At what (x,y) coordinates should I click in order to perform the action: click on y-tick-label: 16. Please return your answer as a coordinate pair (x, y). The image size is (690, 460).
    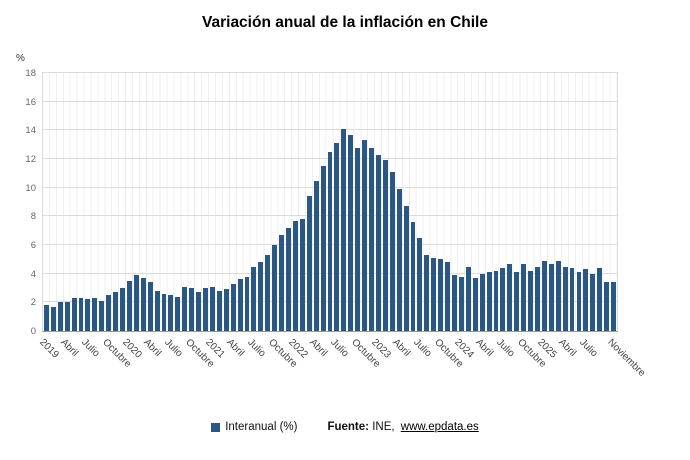
    Looking at the image, I should click on (30, 102).